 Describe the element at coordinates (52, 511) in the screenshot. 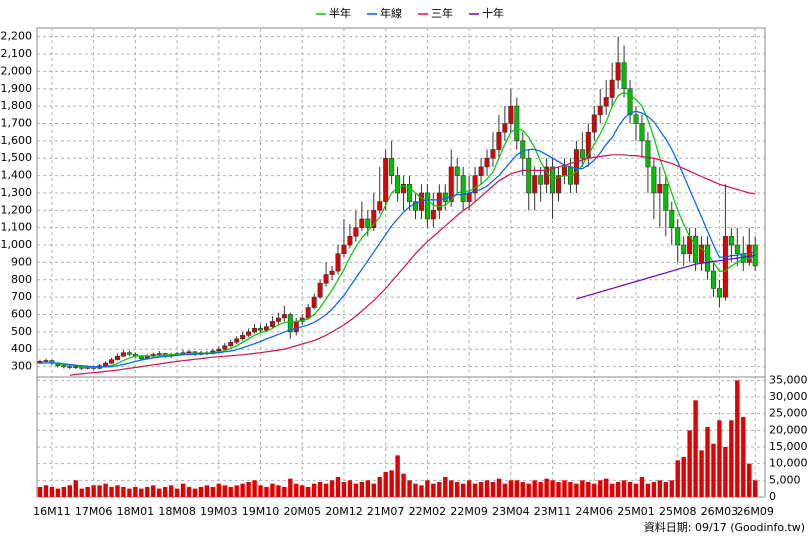

I see `x-tick-label: 16M11` at that location.